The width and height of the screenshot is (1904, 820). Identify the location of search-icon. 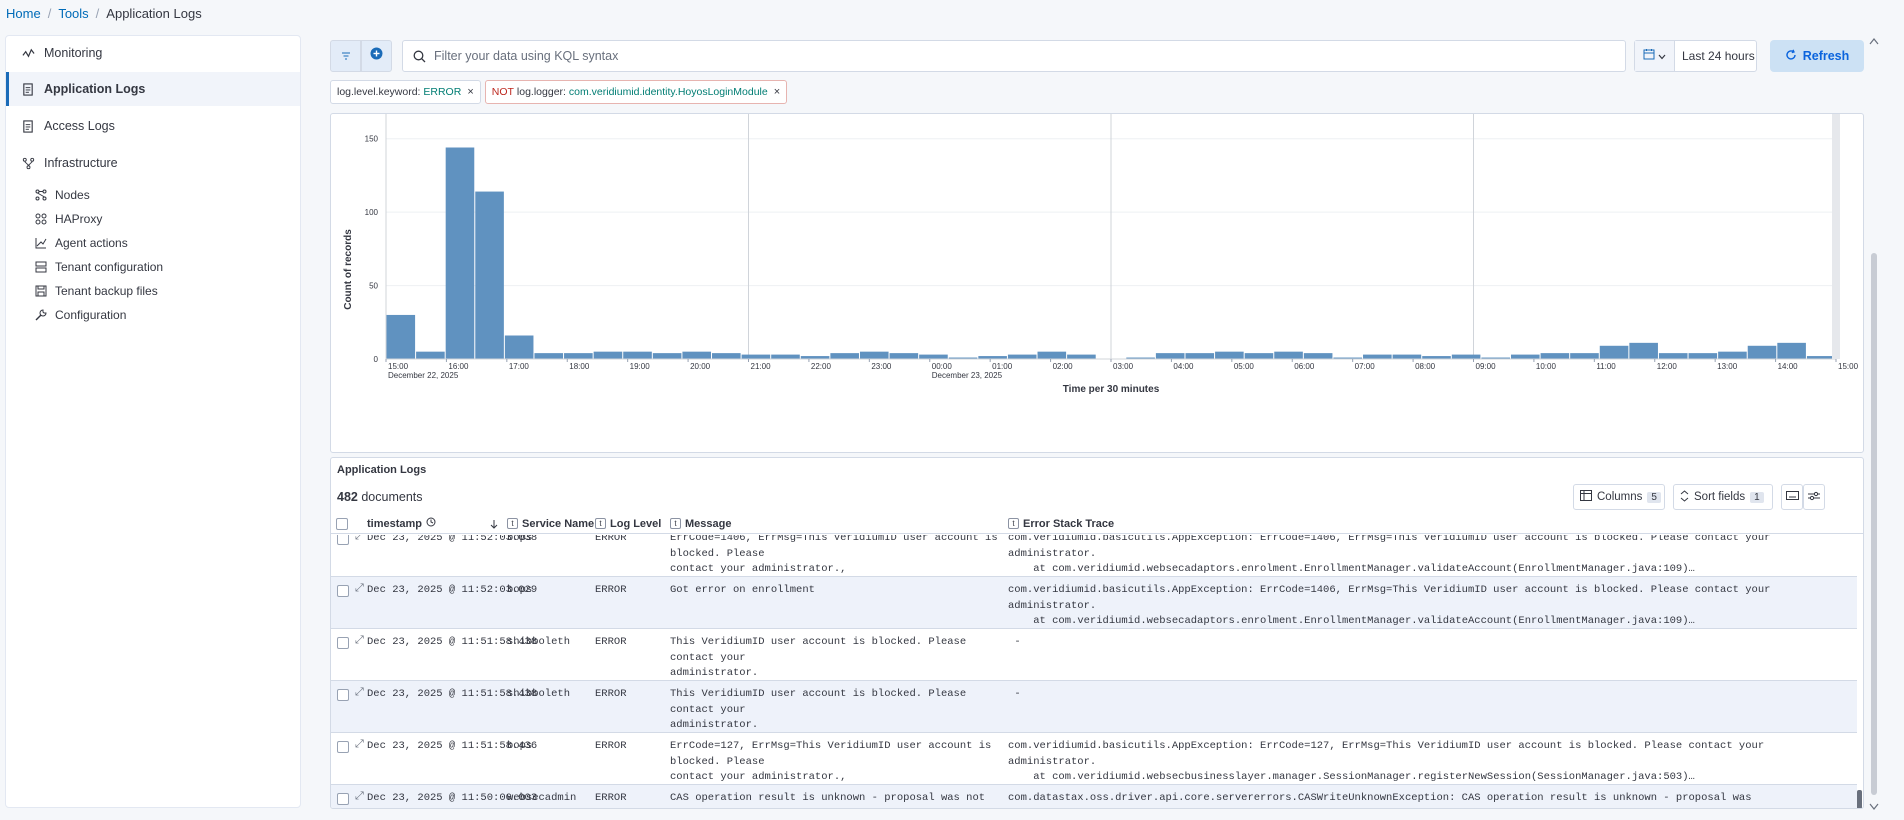
(419, 56).